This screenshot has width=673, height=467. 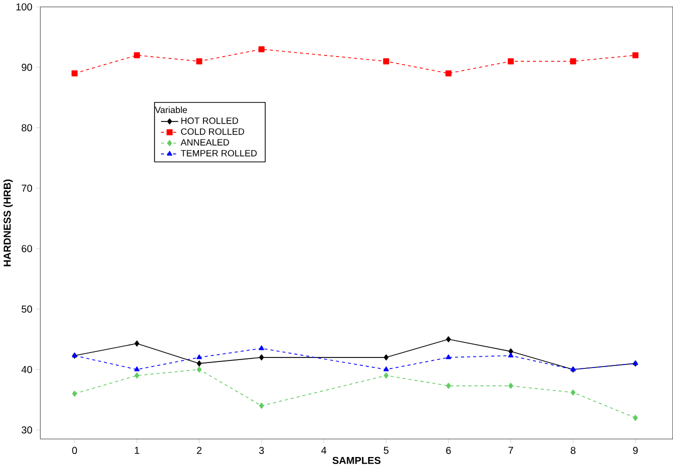 I want to click on legend-label: HOT ROLLED, so click(x=209, y=120).